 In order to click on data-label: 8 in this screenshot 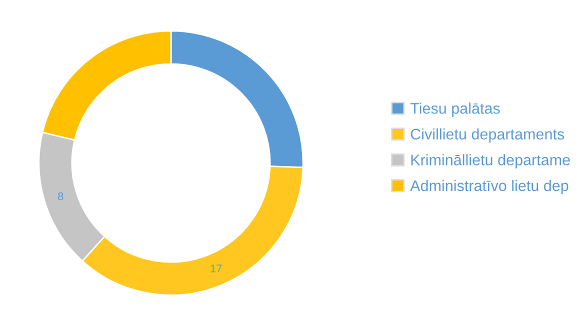, I will do `click(61, 196)`.